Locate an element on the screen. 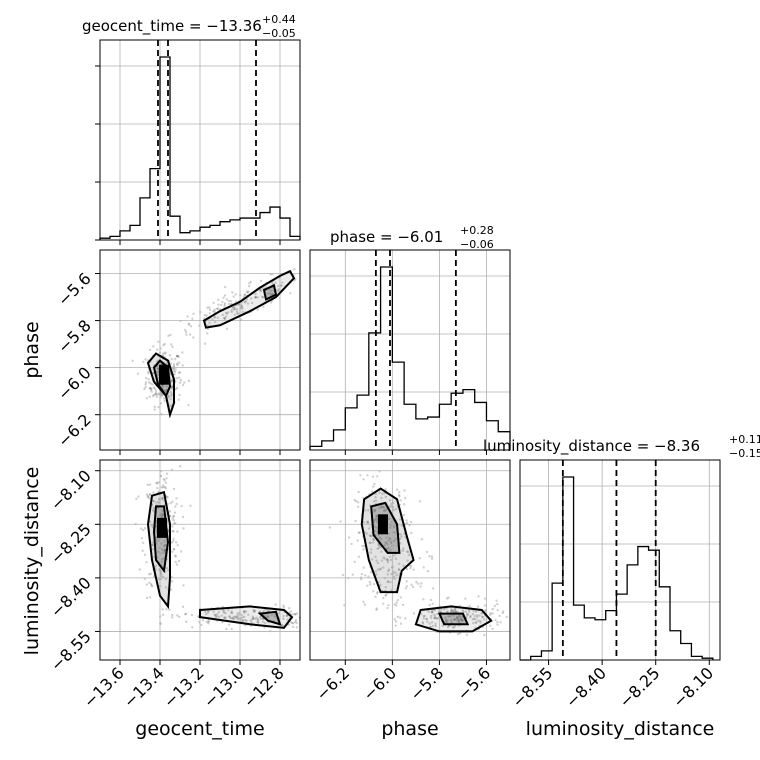  x-tick-label: −13.2 is located at coordinates (184, 687).